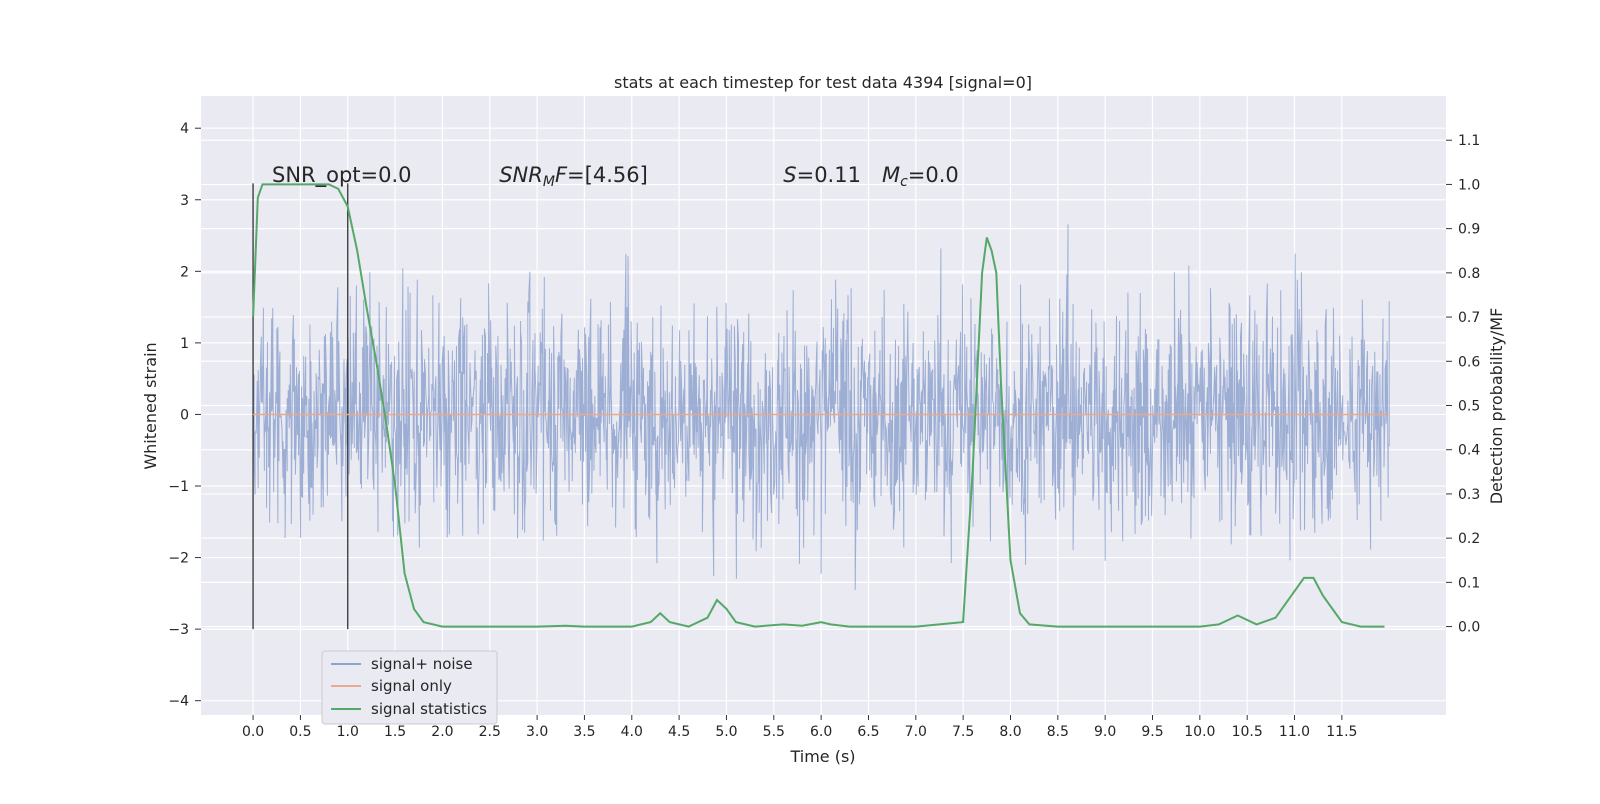 This screenshot has width=1600, height=804. What do you see at coordinates (178, 630) in the screenshot?
I see `y-tick-label: −3` at bounding box center [178, 630].